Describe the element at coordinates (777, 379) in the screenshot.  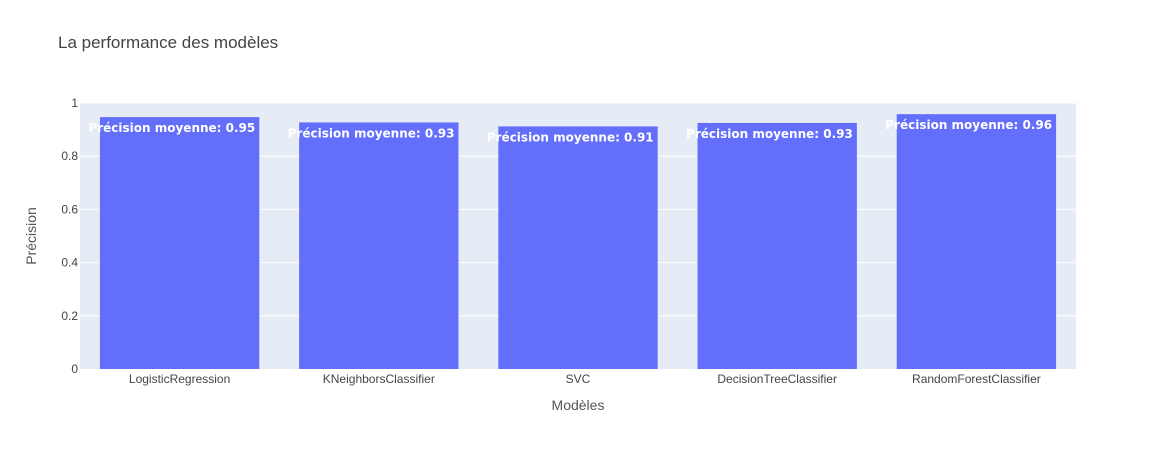
I see `x-tick-label: DecisionTreeClassifier` at that location.